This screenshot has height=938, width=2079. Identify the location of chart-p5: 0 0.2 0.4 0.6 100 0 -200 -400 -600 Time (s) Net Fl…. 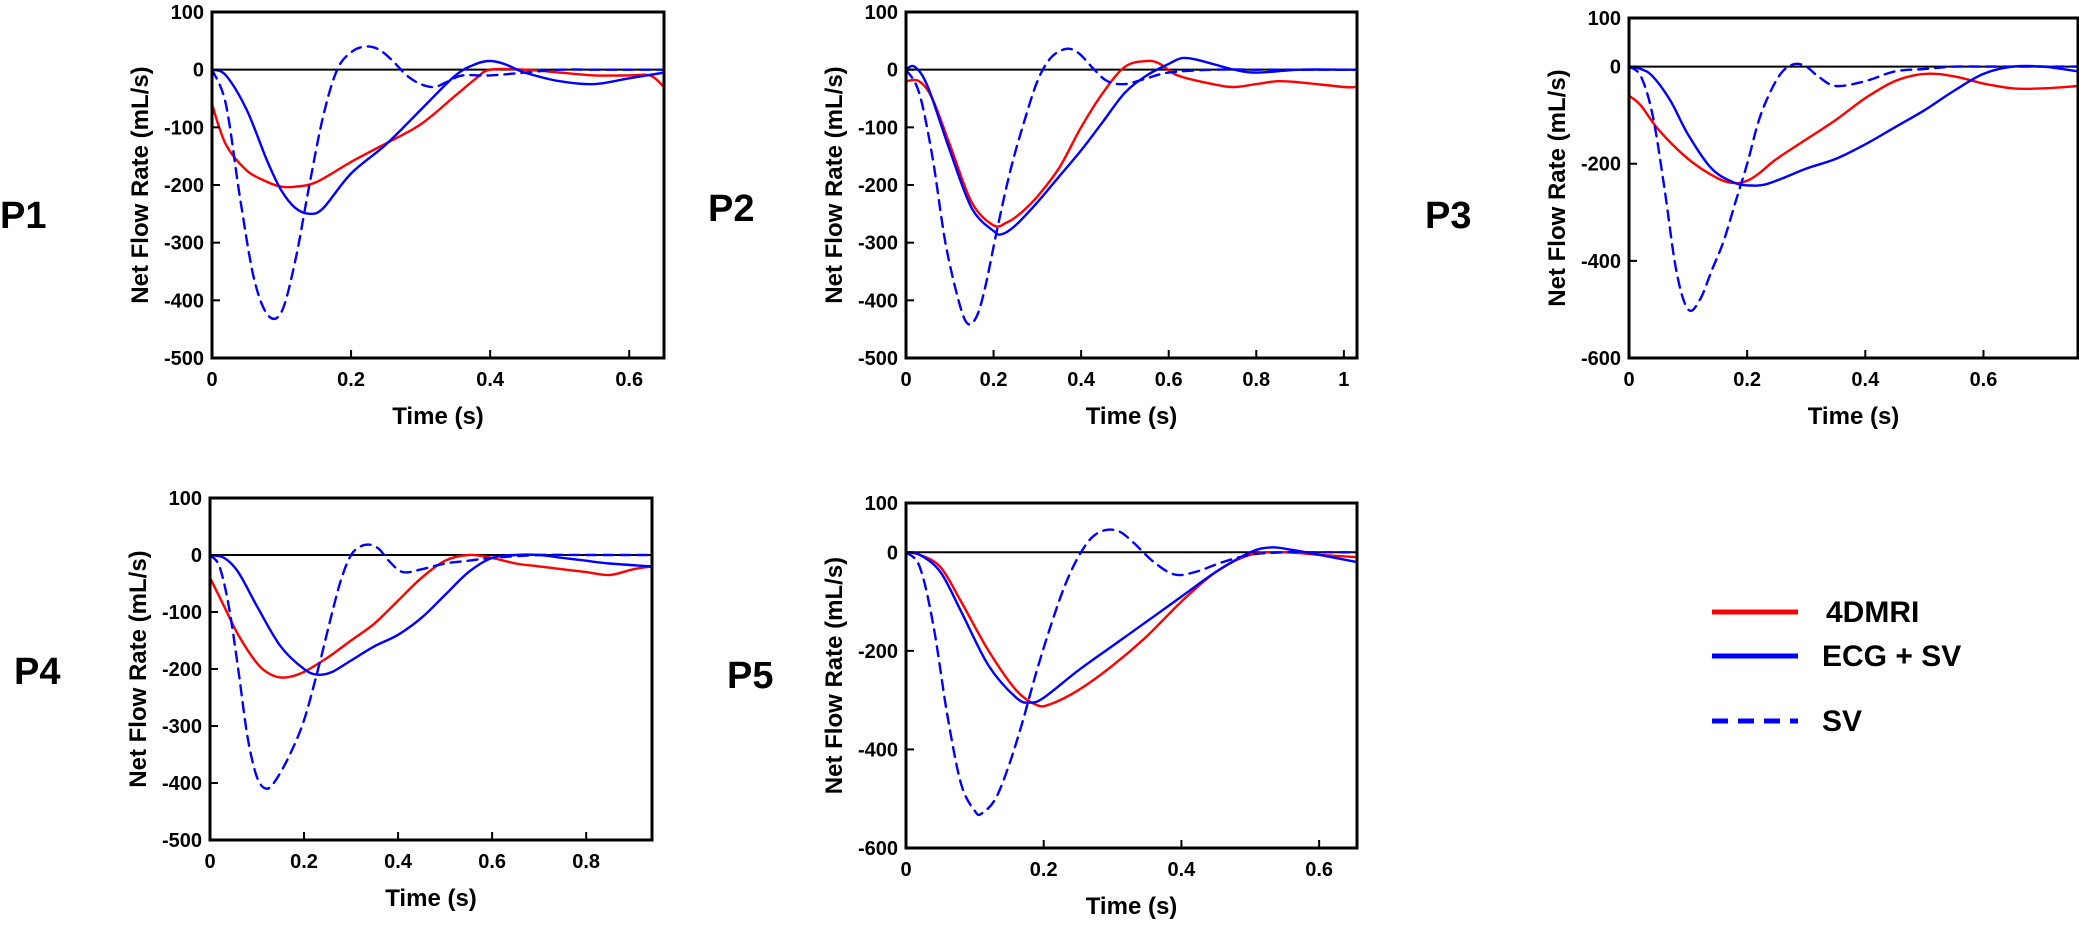
(1043, 706).